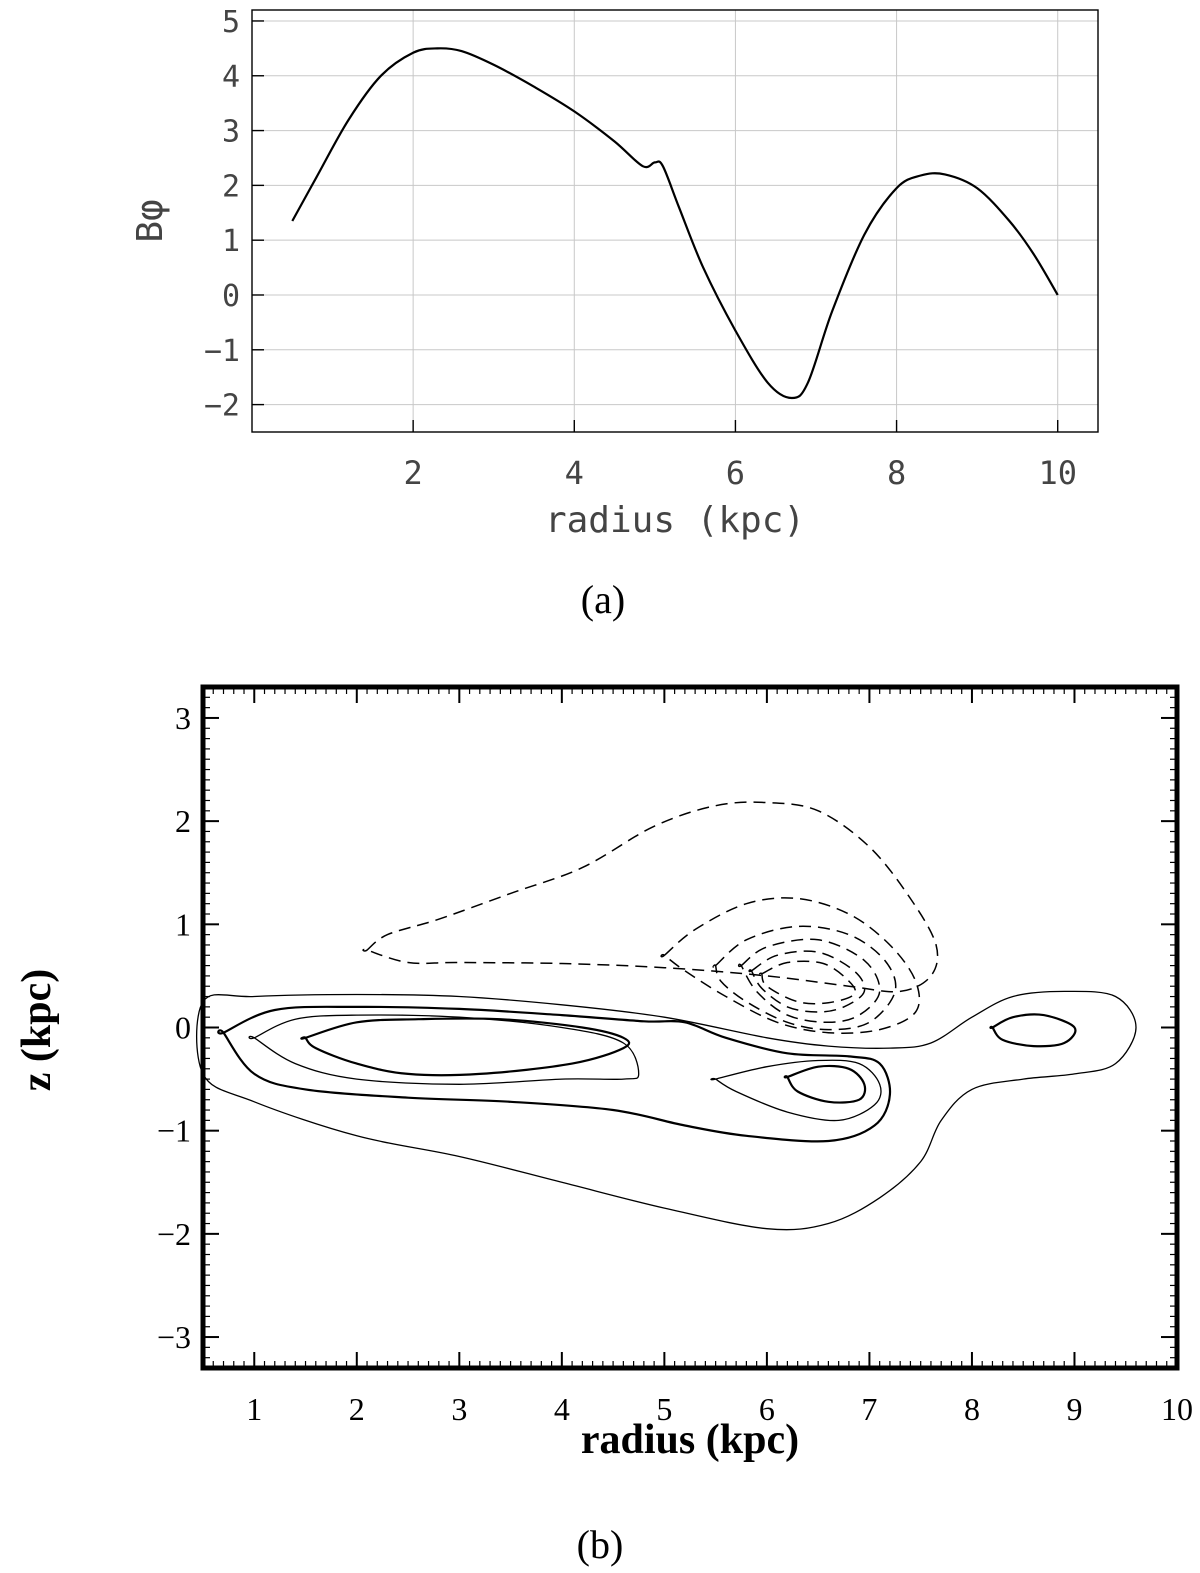 The height and width of the screenshot is (1573, 1200). What do you see at coordinates (600, 1544) in the screenshot?
I see `panel-b-caption: (b)` at bounding box center [600, 1544].